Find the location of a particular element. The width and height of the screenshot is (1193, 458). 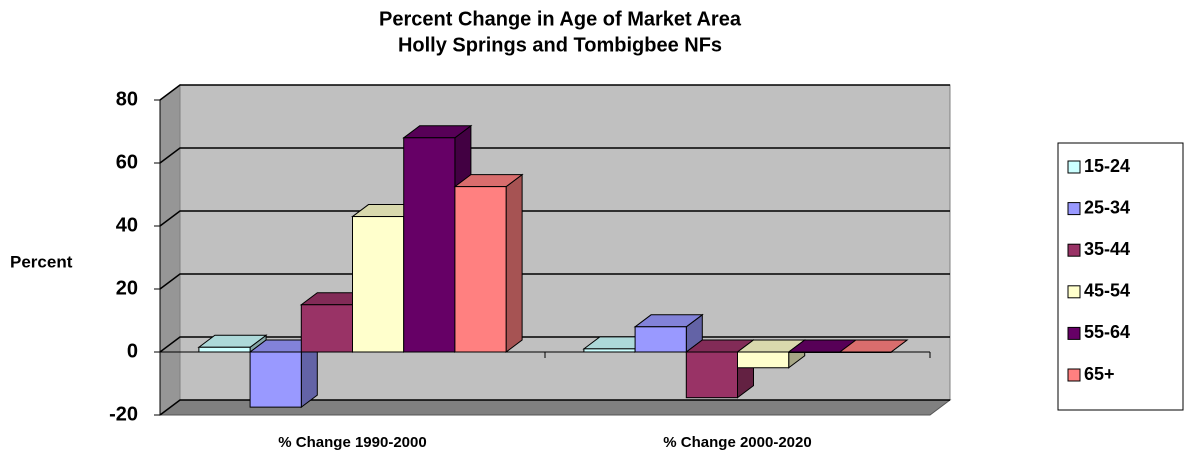

legend-label: 25-34 is located at coordinates (1107, 207).